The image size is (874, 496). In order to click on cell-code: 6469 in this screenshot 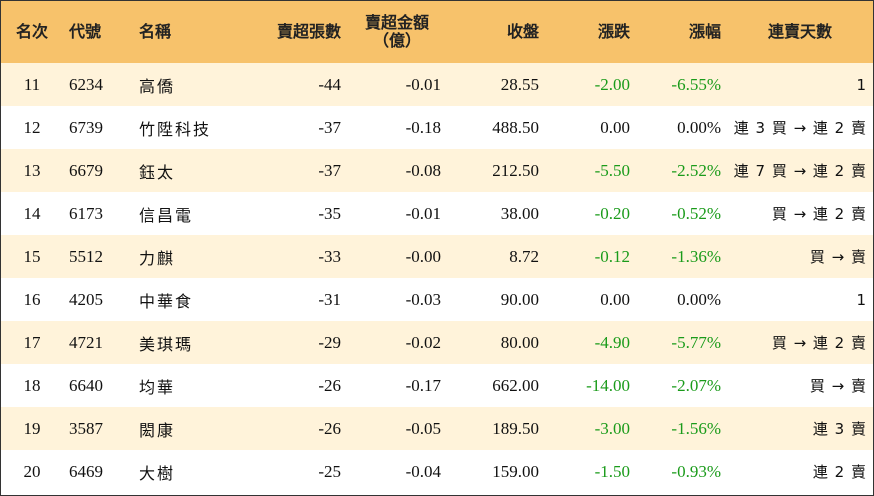, I will do `click(86, 471)`.